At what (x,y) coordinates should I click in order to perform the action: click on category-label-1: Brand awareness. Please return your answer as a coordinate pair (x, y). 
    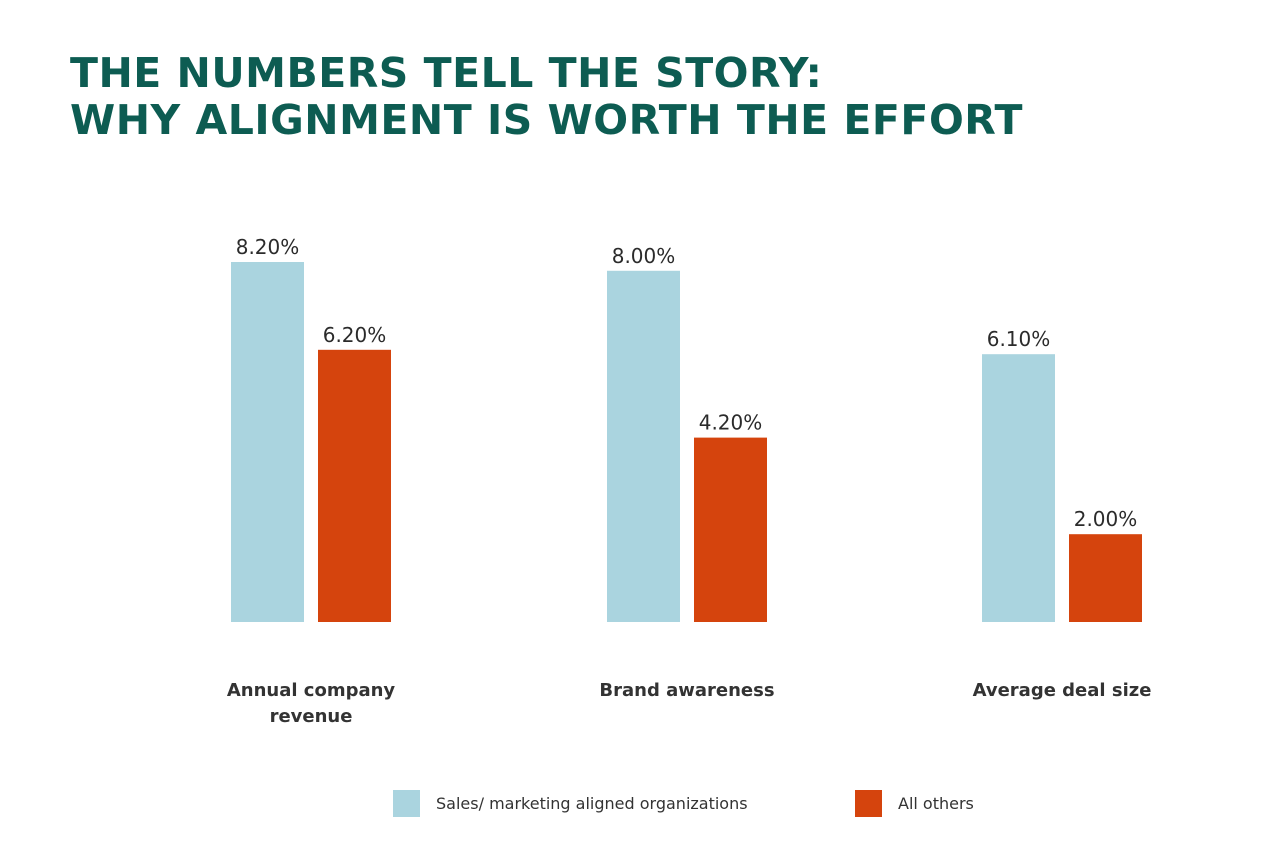
    Looking at the image, I should click on (686, 690).